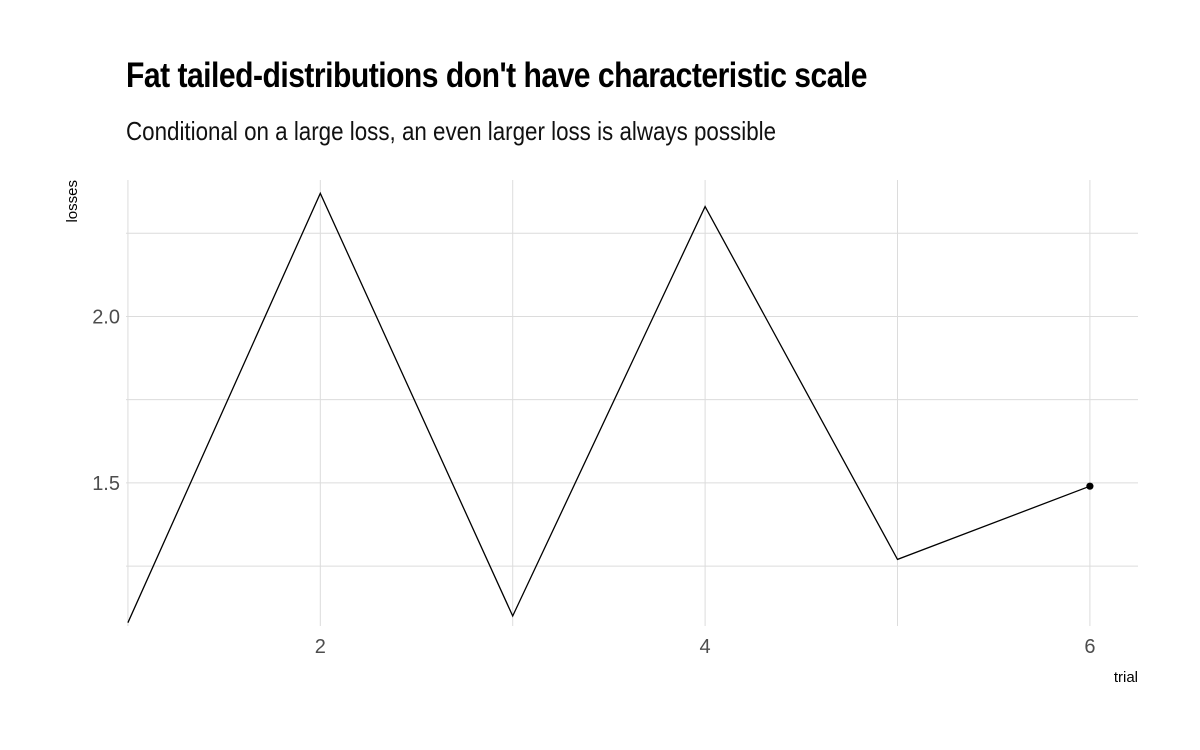  What do you see at coordinates (320, 647) in the screenshot?
I see `x-tick-label: 2` at bounding box center [320, 647].